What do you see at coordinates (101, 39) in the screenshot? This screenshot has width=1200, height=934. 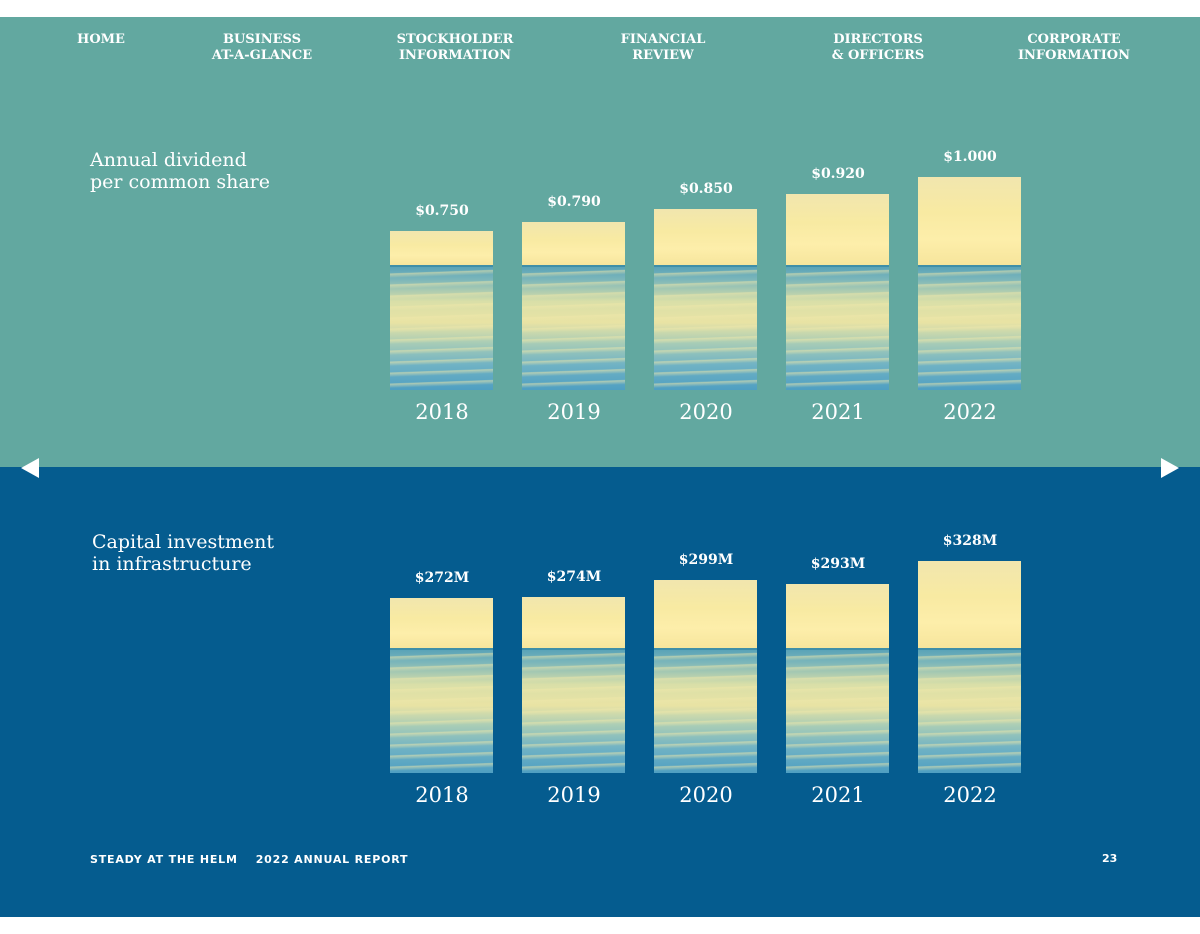 I see `nav-home: HOME` at bounding box center [101, 39].